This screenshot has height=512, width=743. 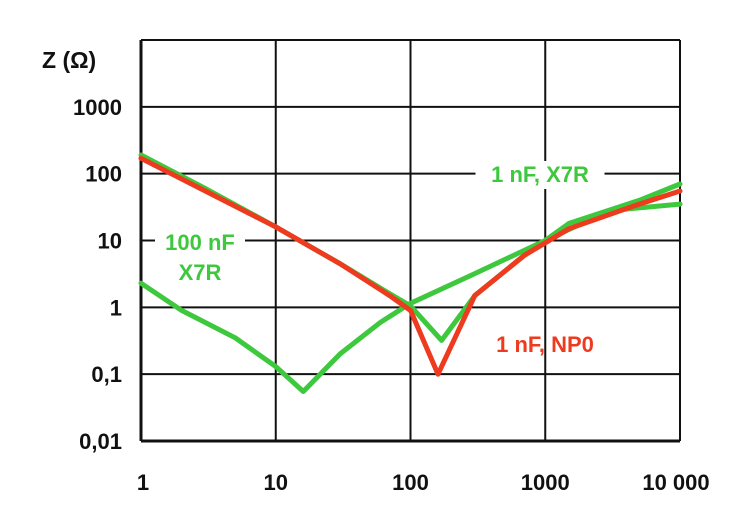 What do you see at coordinates (103, 174) in the screenshot?
I see `y-tick-label: 100` at bounding box center [103, 174].